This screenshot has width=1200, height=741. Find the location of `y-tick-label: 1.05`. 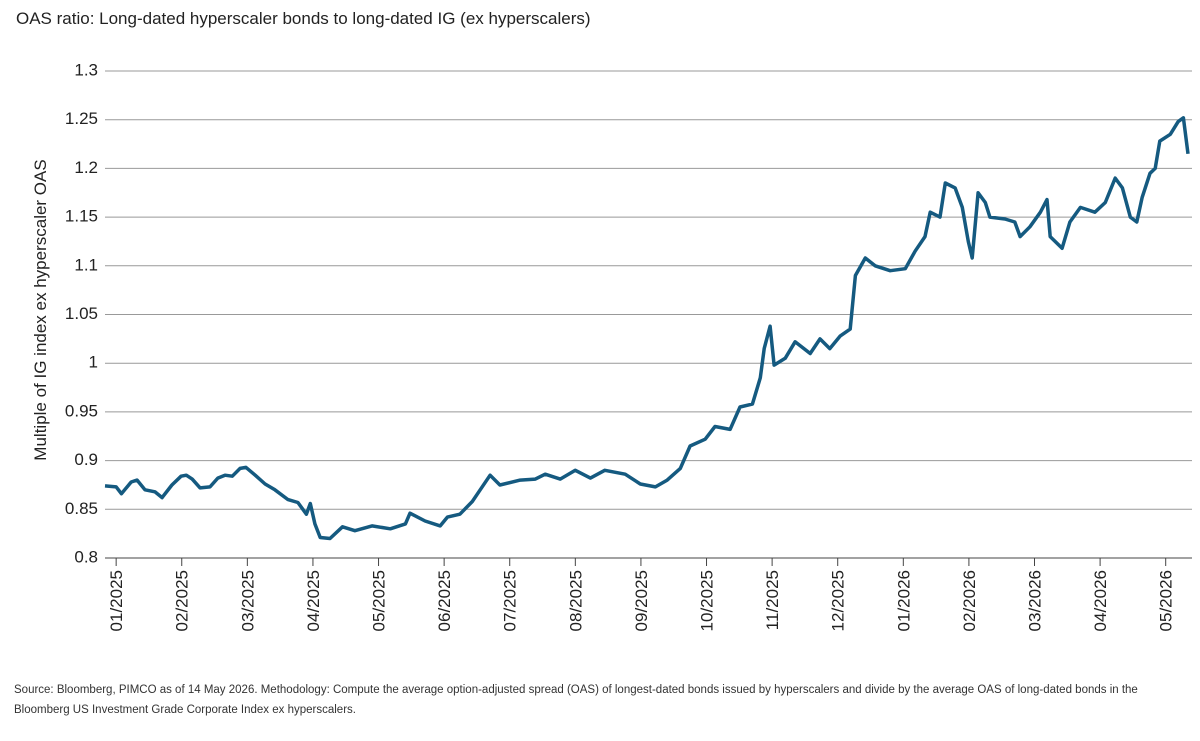

y-tick-label: 1.05 is located at coordinates (81, 313).